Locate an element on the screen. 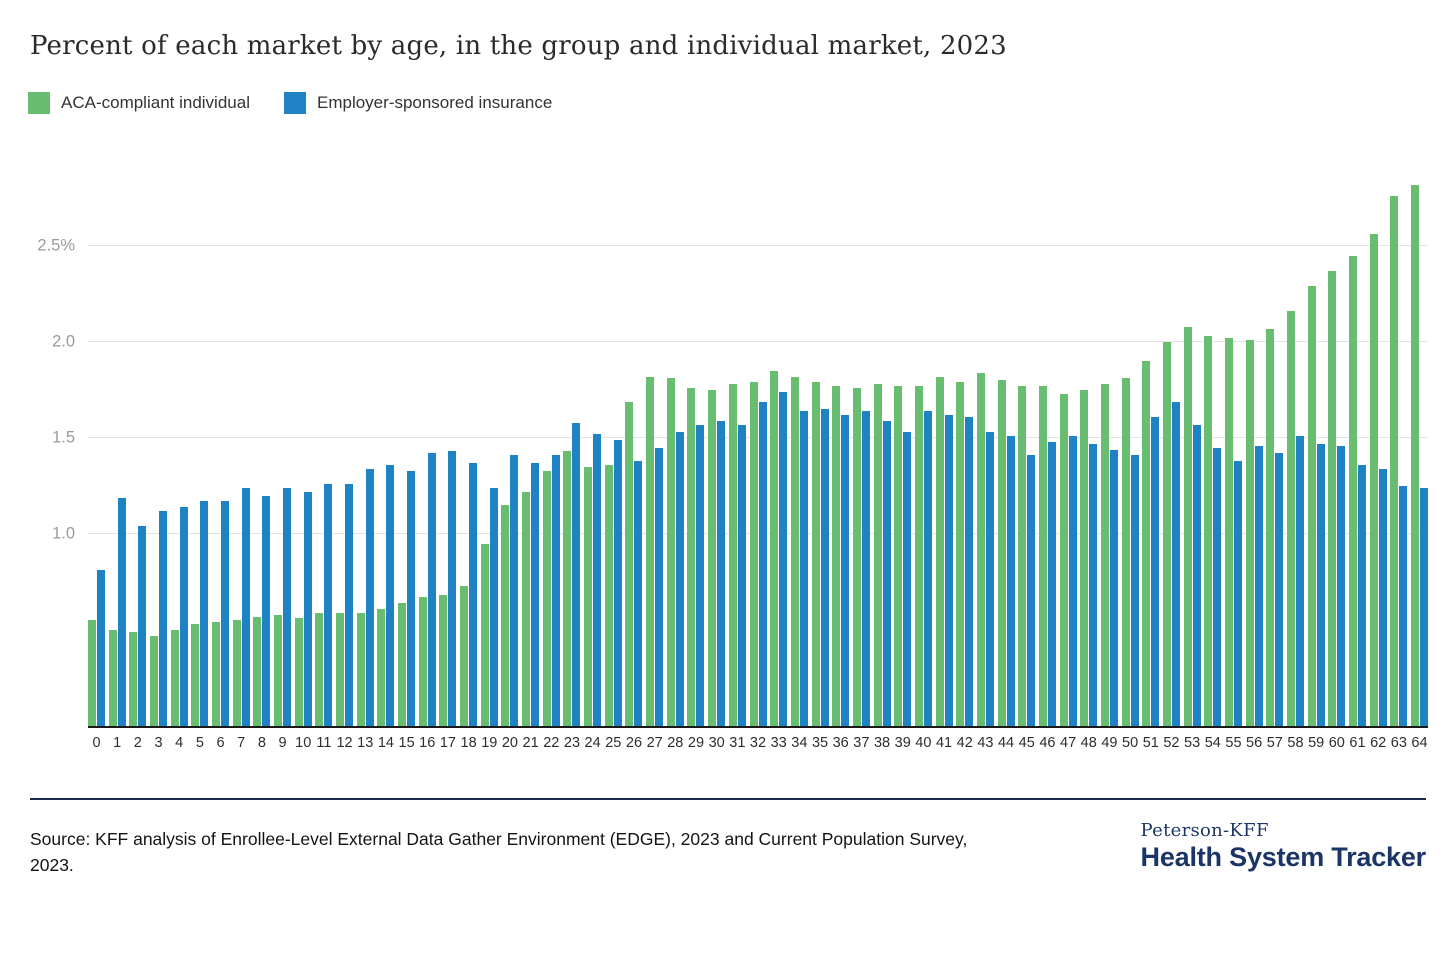 The image size is (1456, 962). bar-group-age-42: 42 is located at coordinates (965, 566).